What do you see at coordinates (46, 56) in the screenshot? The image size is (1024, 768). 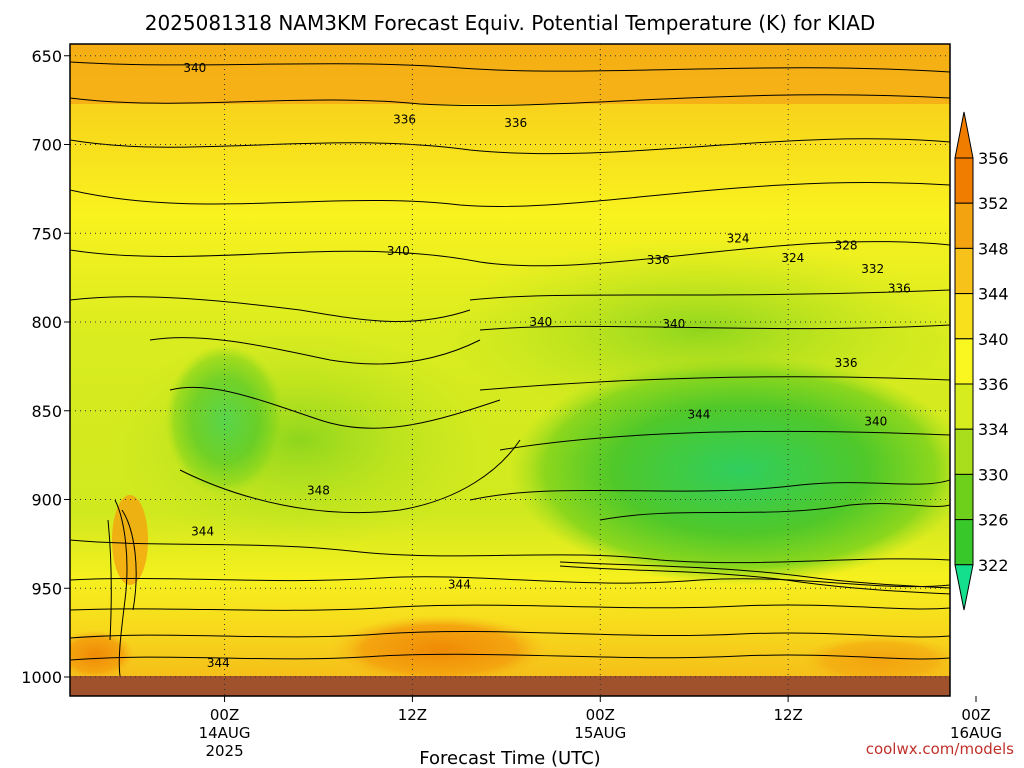 I see `y-tick-label: 650` at bounding box center [46, 56].